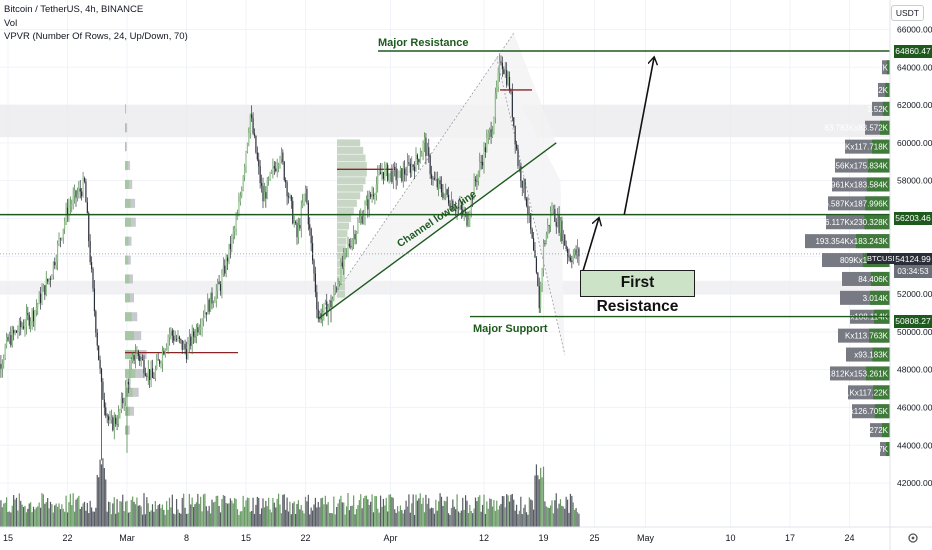 The image size is (932, 550). I want to click on channel-upper-line, so click(416, 176).